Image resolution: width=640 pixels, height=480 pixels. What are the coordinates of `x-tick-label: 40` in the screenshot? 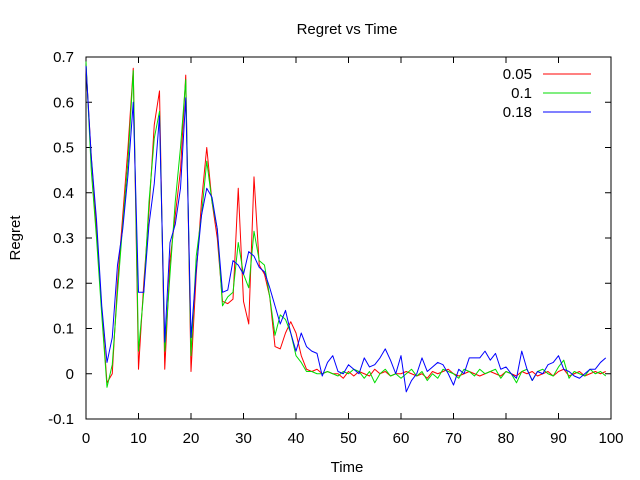 It's located at (296, 438).